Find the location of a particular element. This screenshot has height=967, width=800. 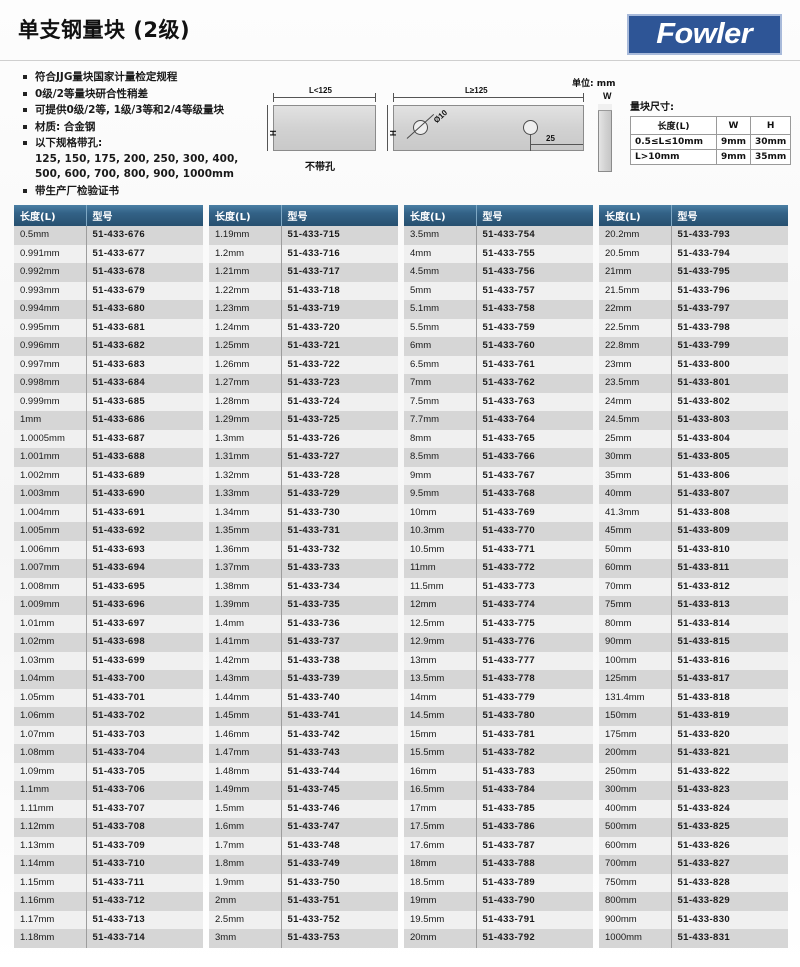

table-row: 9.5mm 51-433-768 is located at coordinates (498, 494).